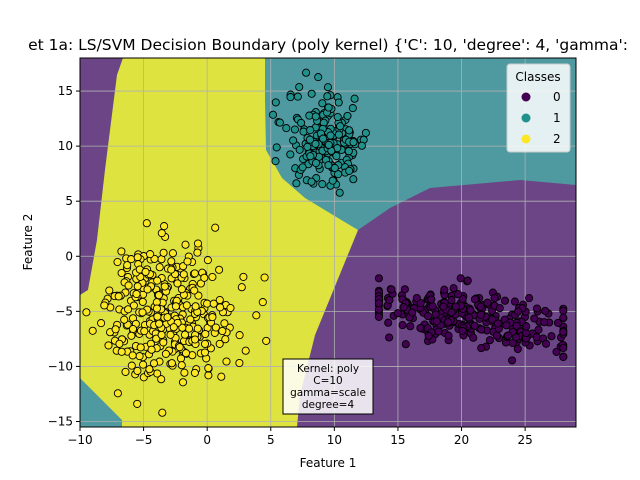 This screenshot has height=480, width=640. Describe the element at coordinates (69, 256) in the screenshot. I see `y-tick-label: 0` at that location.